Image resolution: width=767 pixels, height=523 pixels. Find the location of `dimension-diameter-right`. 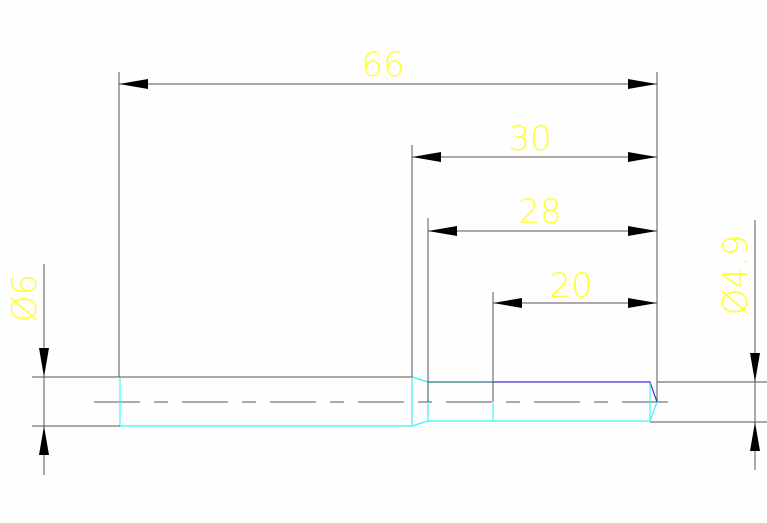

dimension-diameter-right is located at coordinates (755, 345).